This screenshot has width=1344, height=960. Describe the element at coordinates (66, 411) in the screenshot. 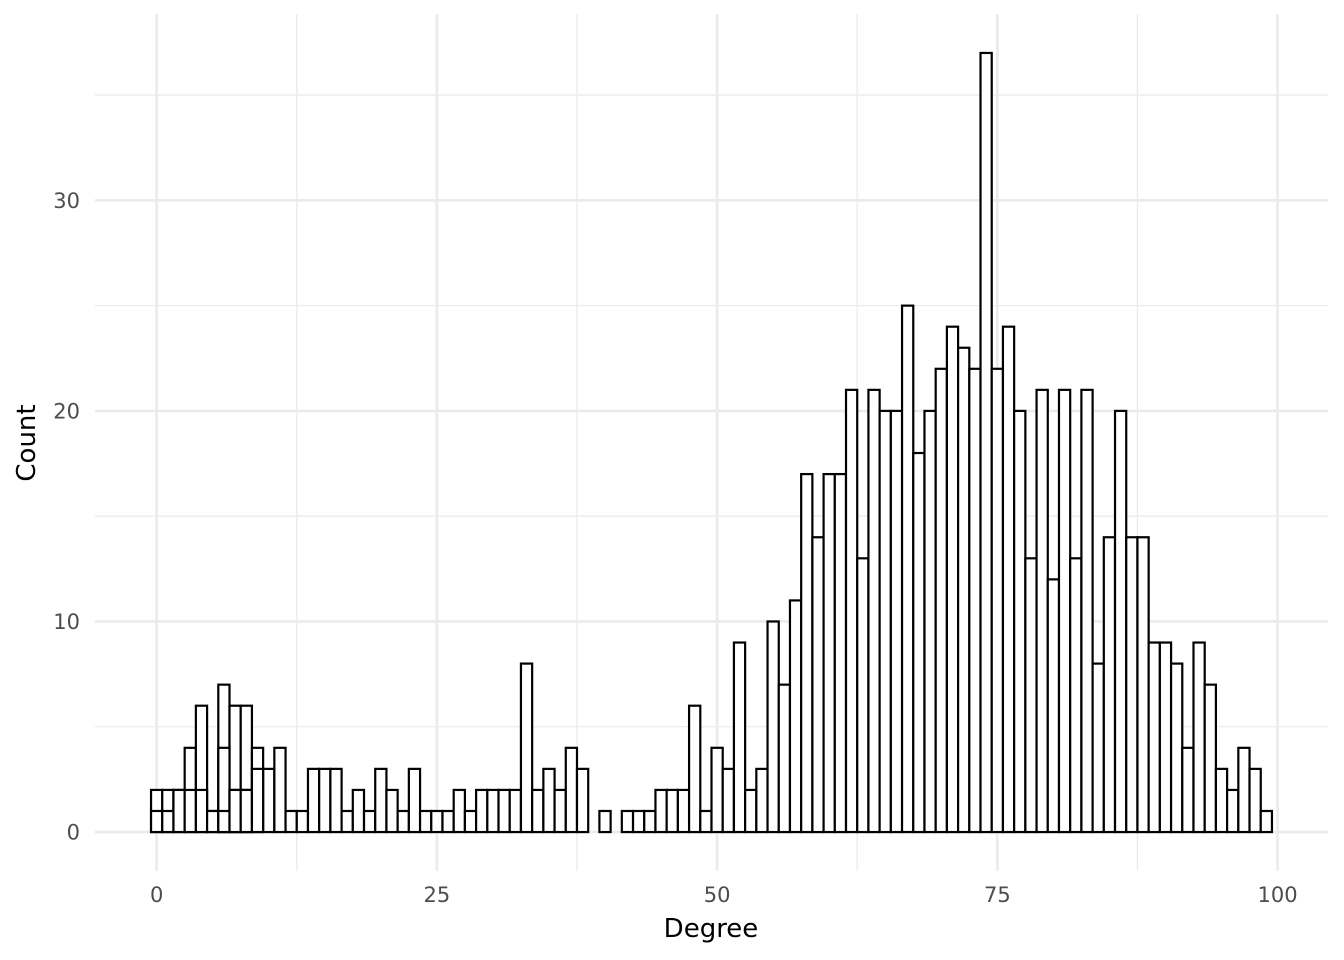

I see `y-tick-label: 20` at that location.